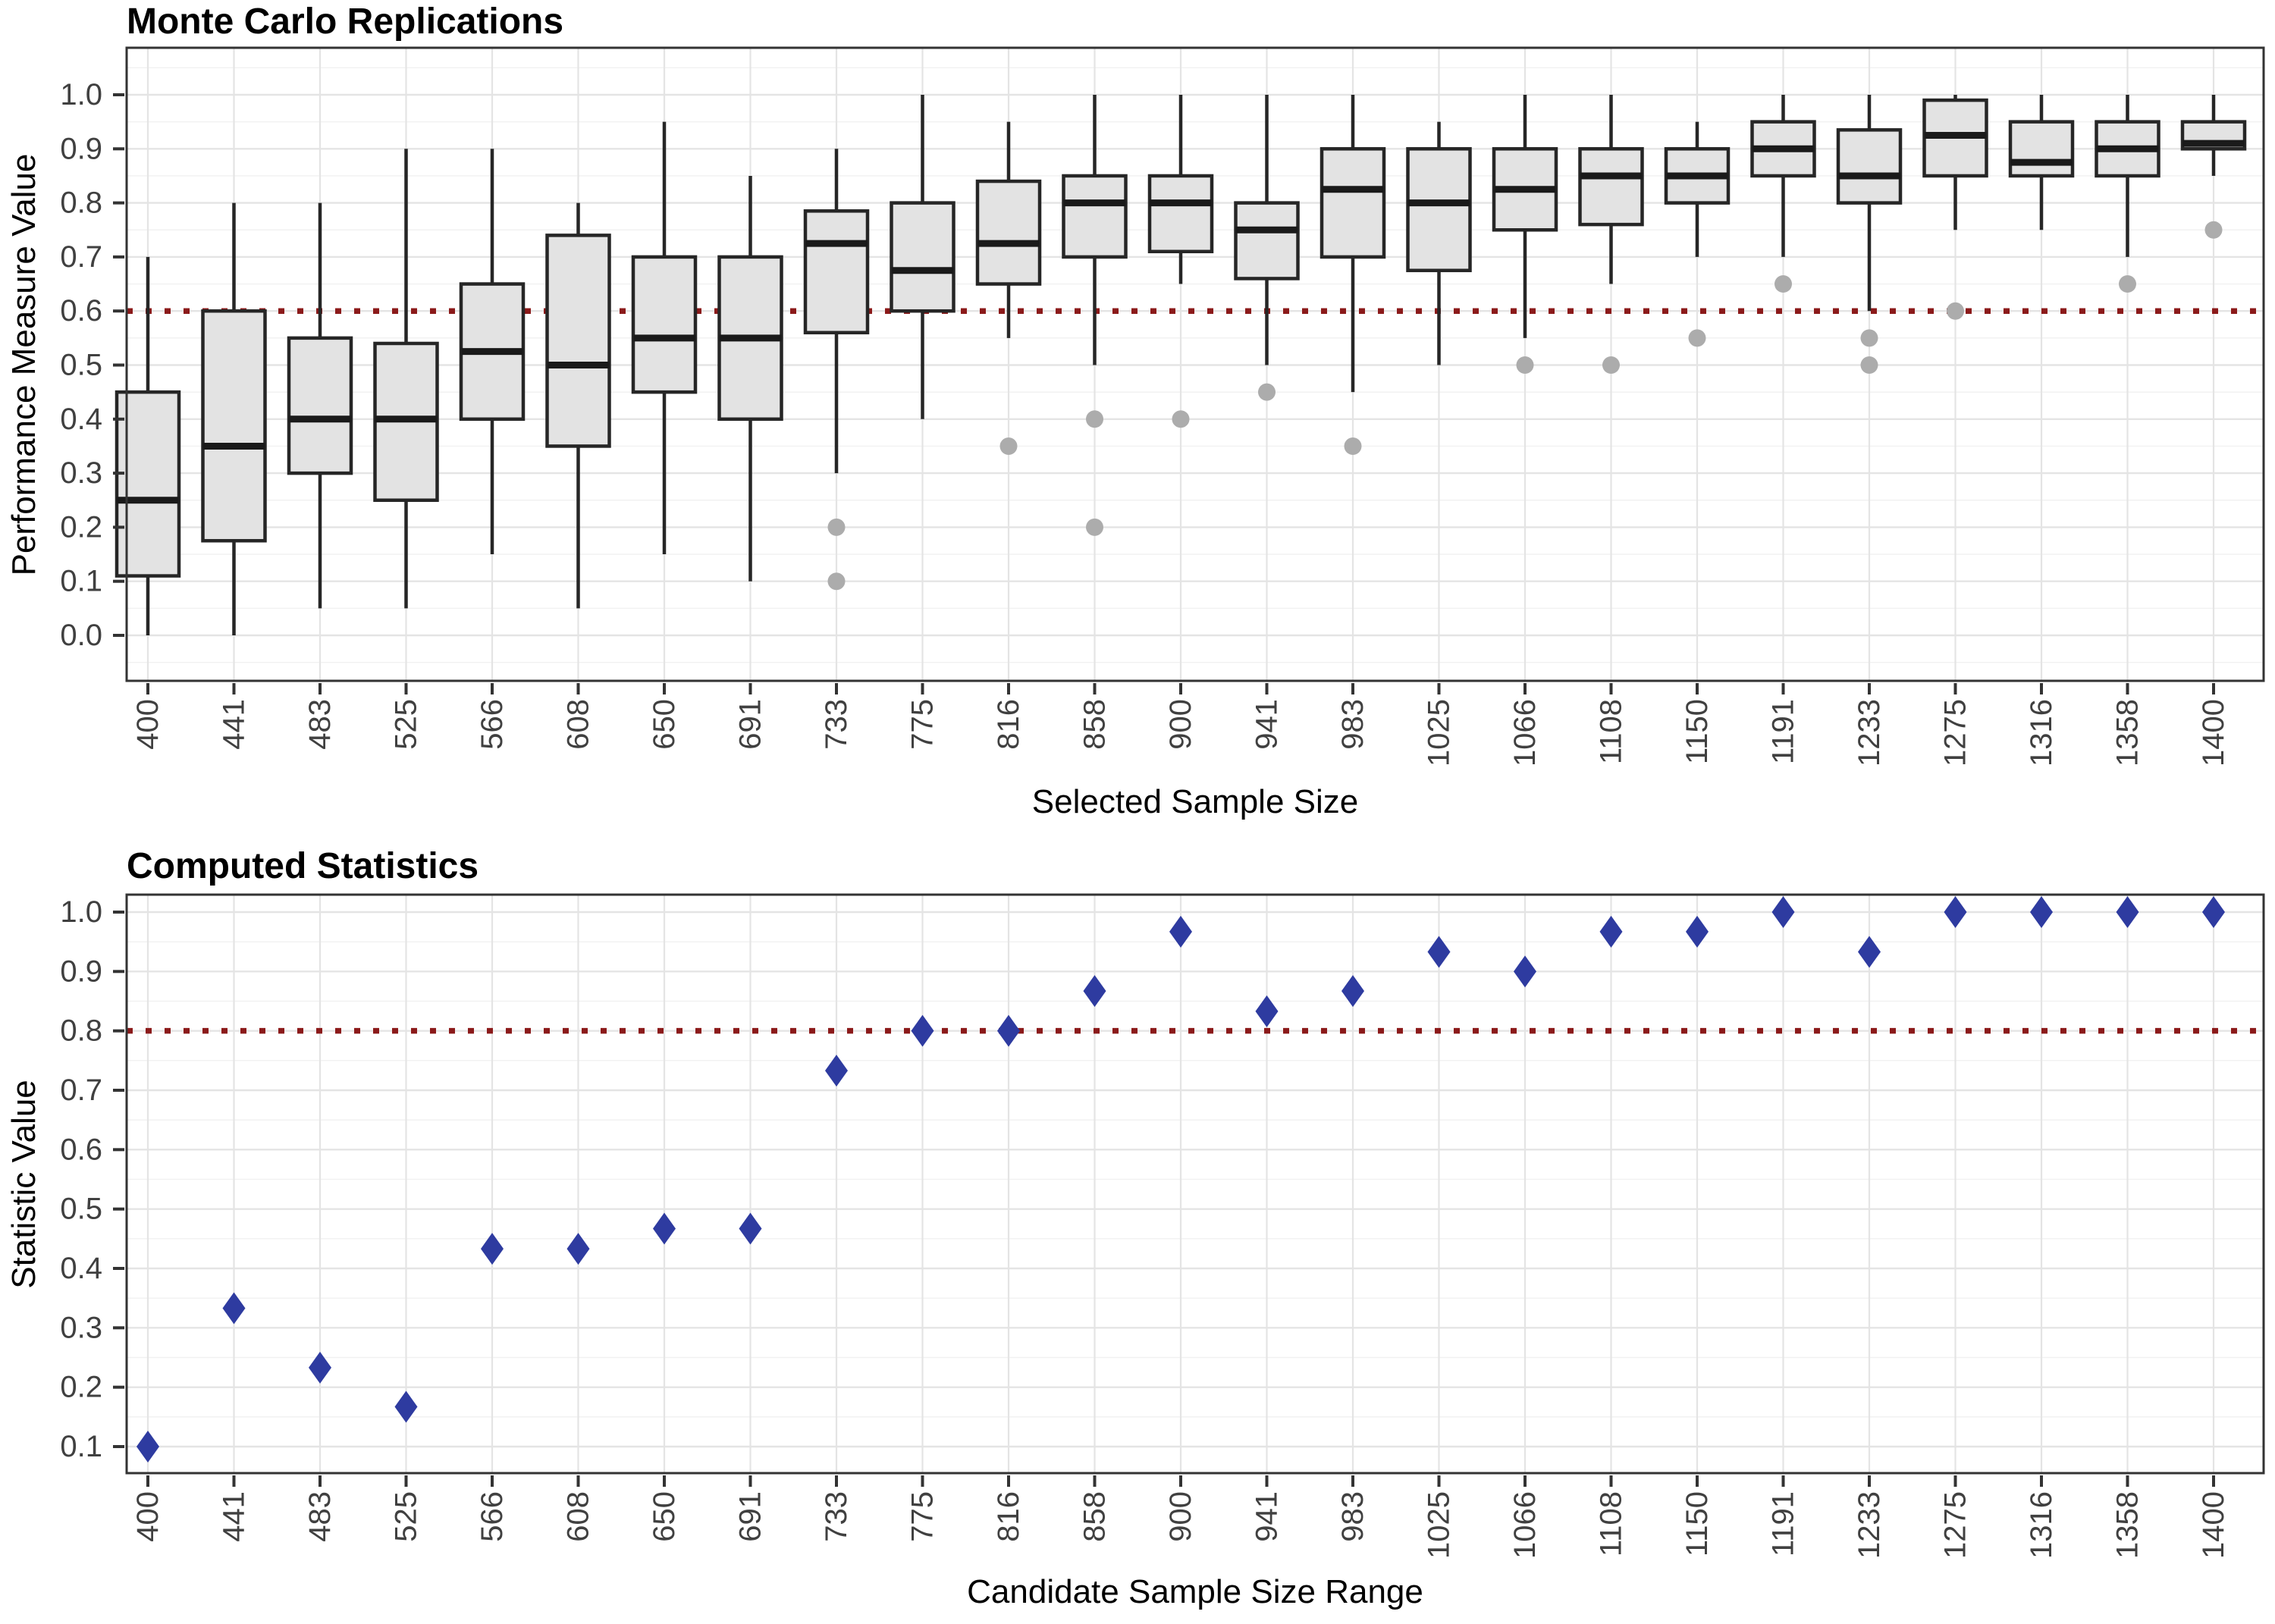 This screenshot has width=2275, height=1624. Describe the element at coordinates (81, 1327) in the screenshot. I see `y-tick-label: 0.3` at that location.